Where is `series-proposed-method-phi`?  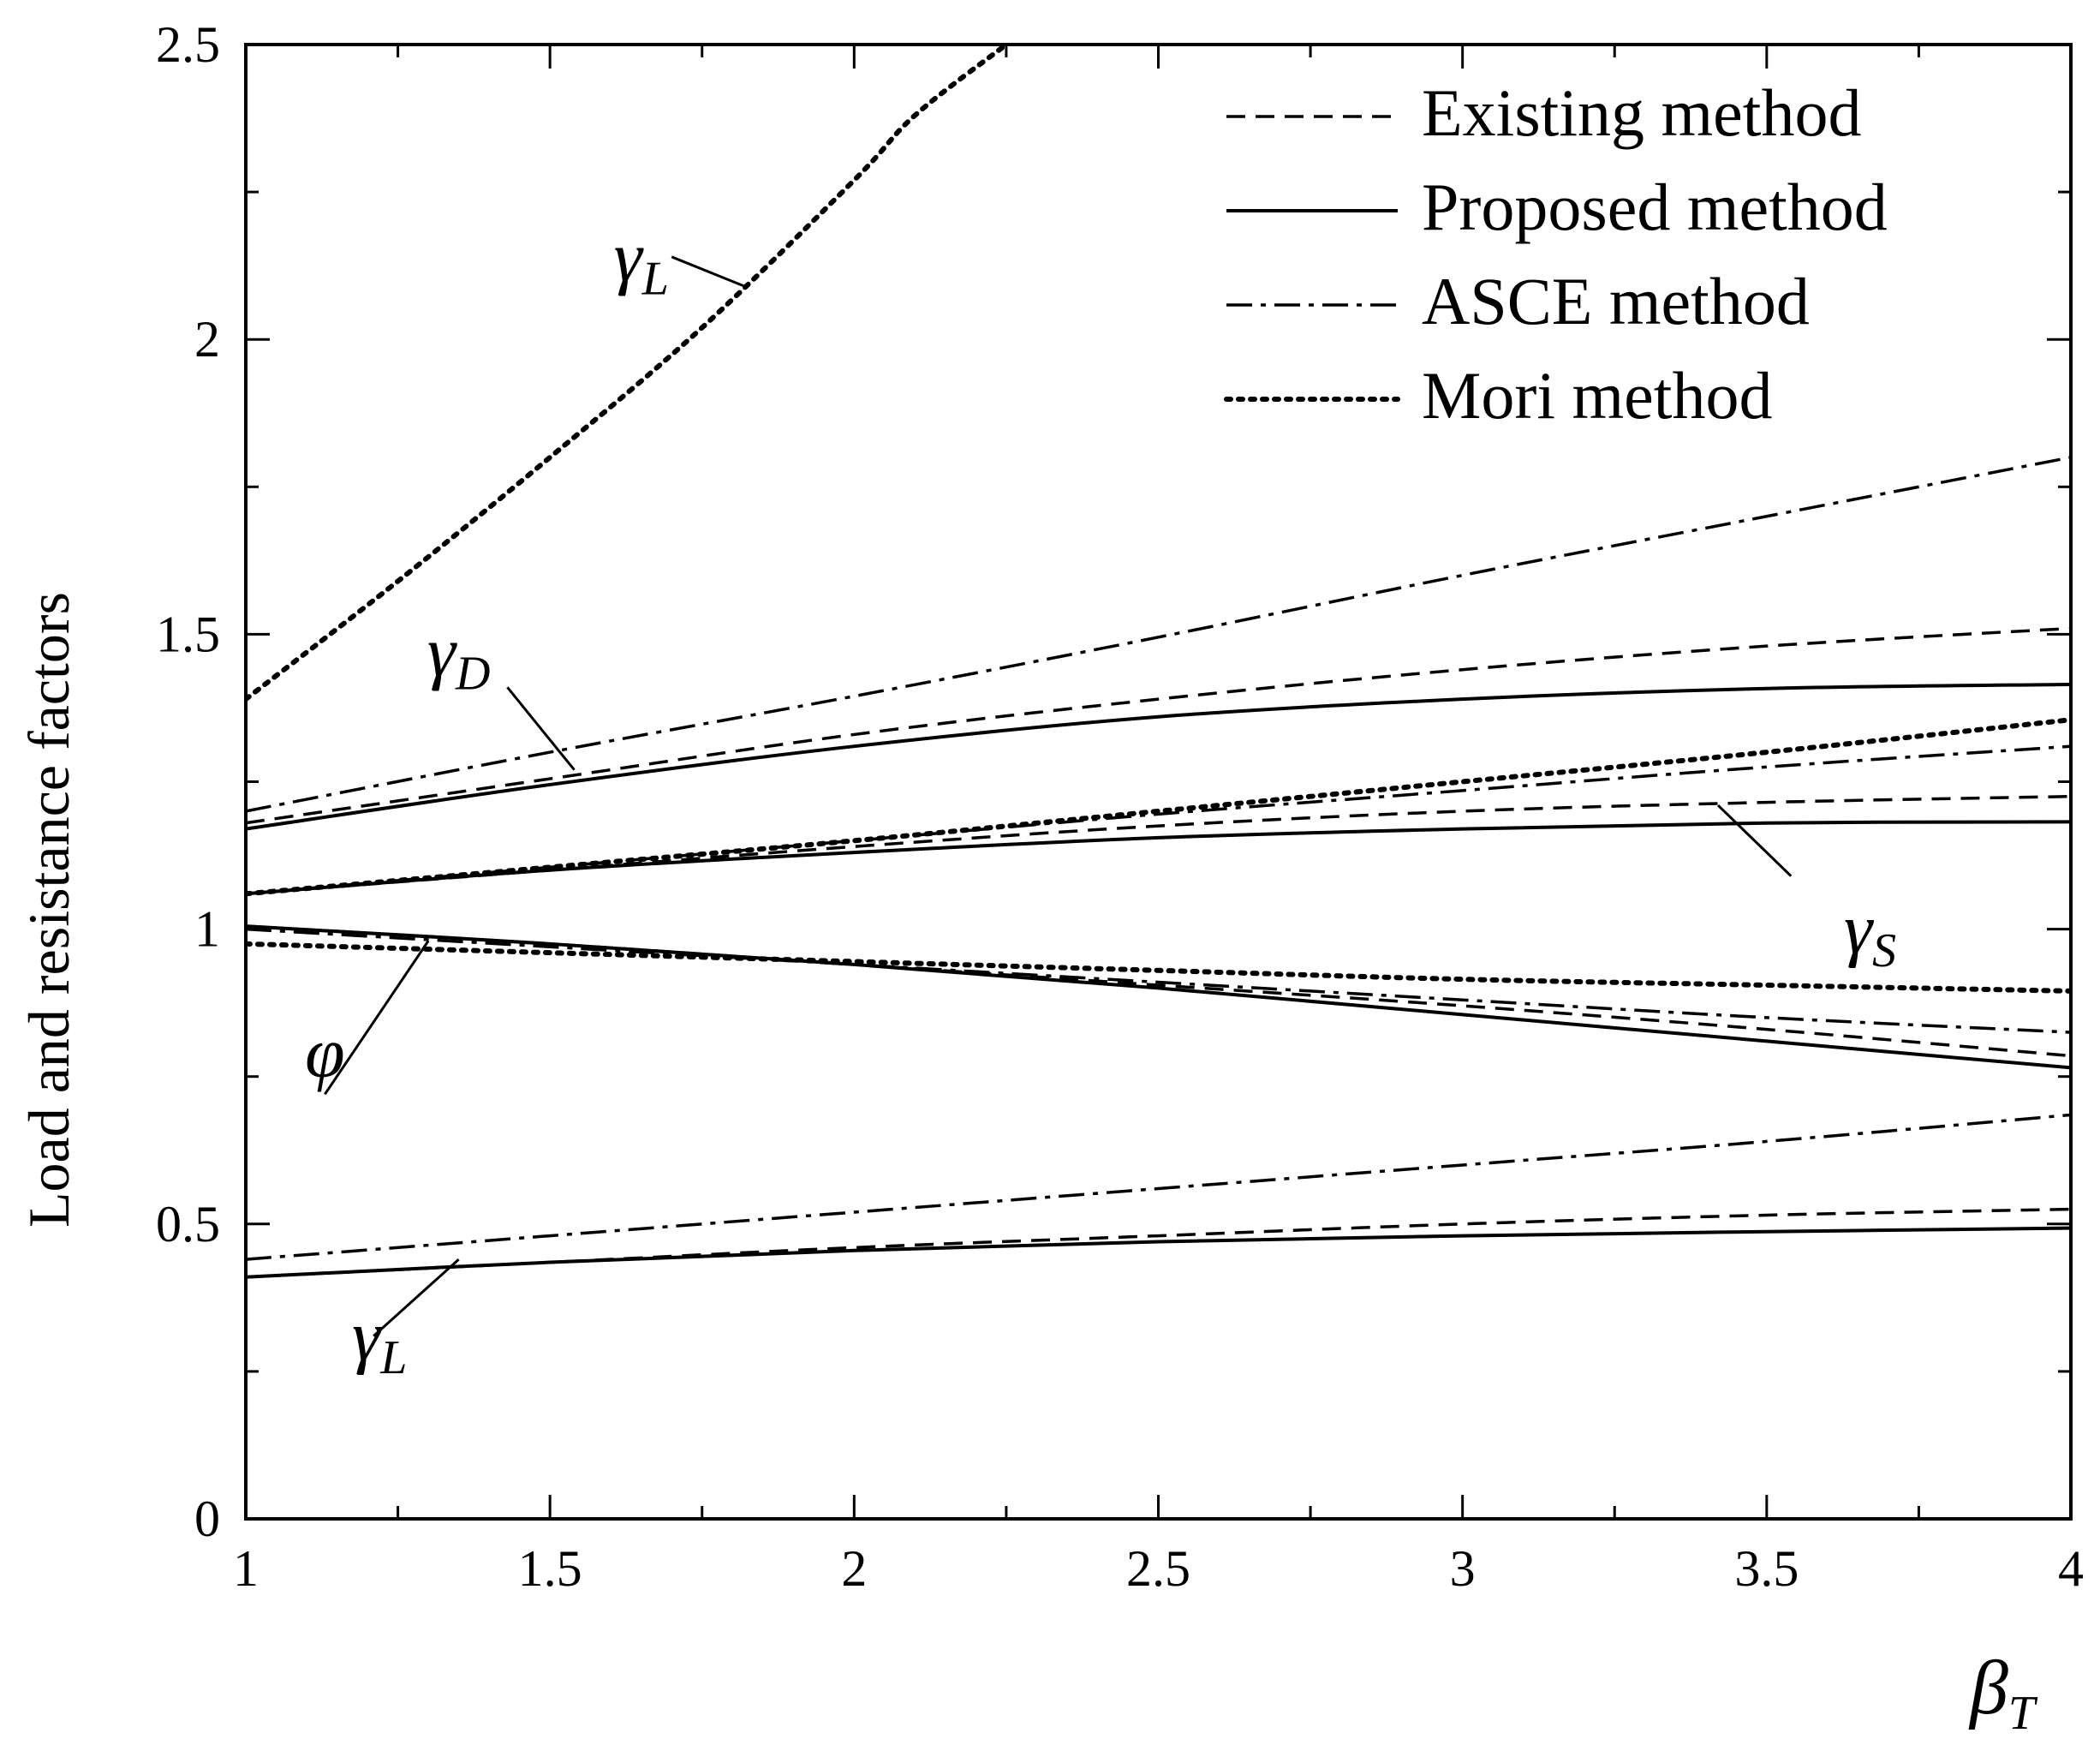 series-proposed-method-phi is located at coordinates (1158, 997).